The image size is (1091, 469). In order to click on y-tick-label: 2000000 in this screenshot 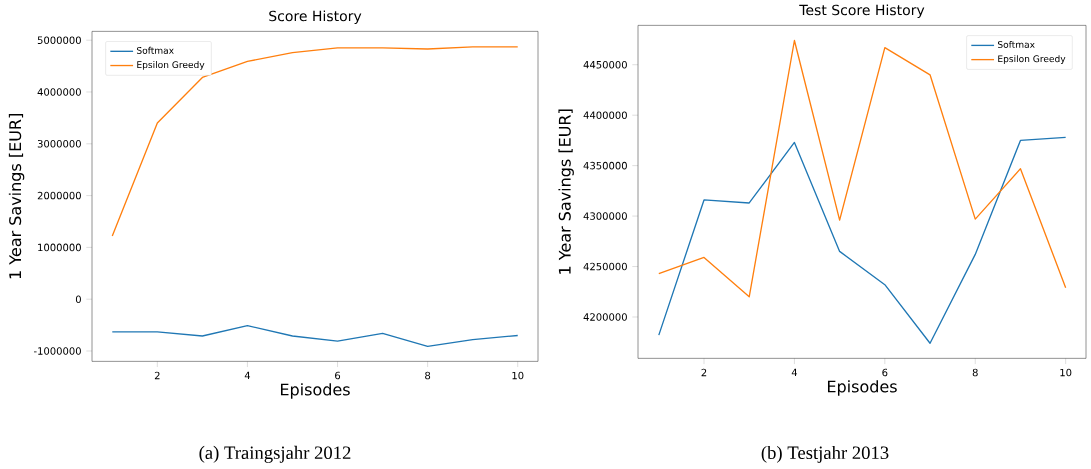, I will do `click(59, 195)`.